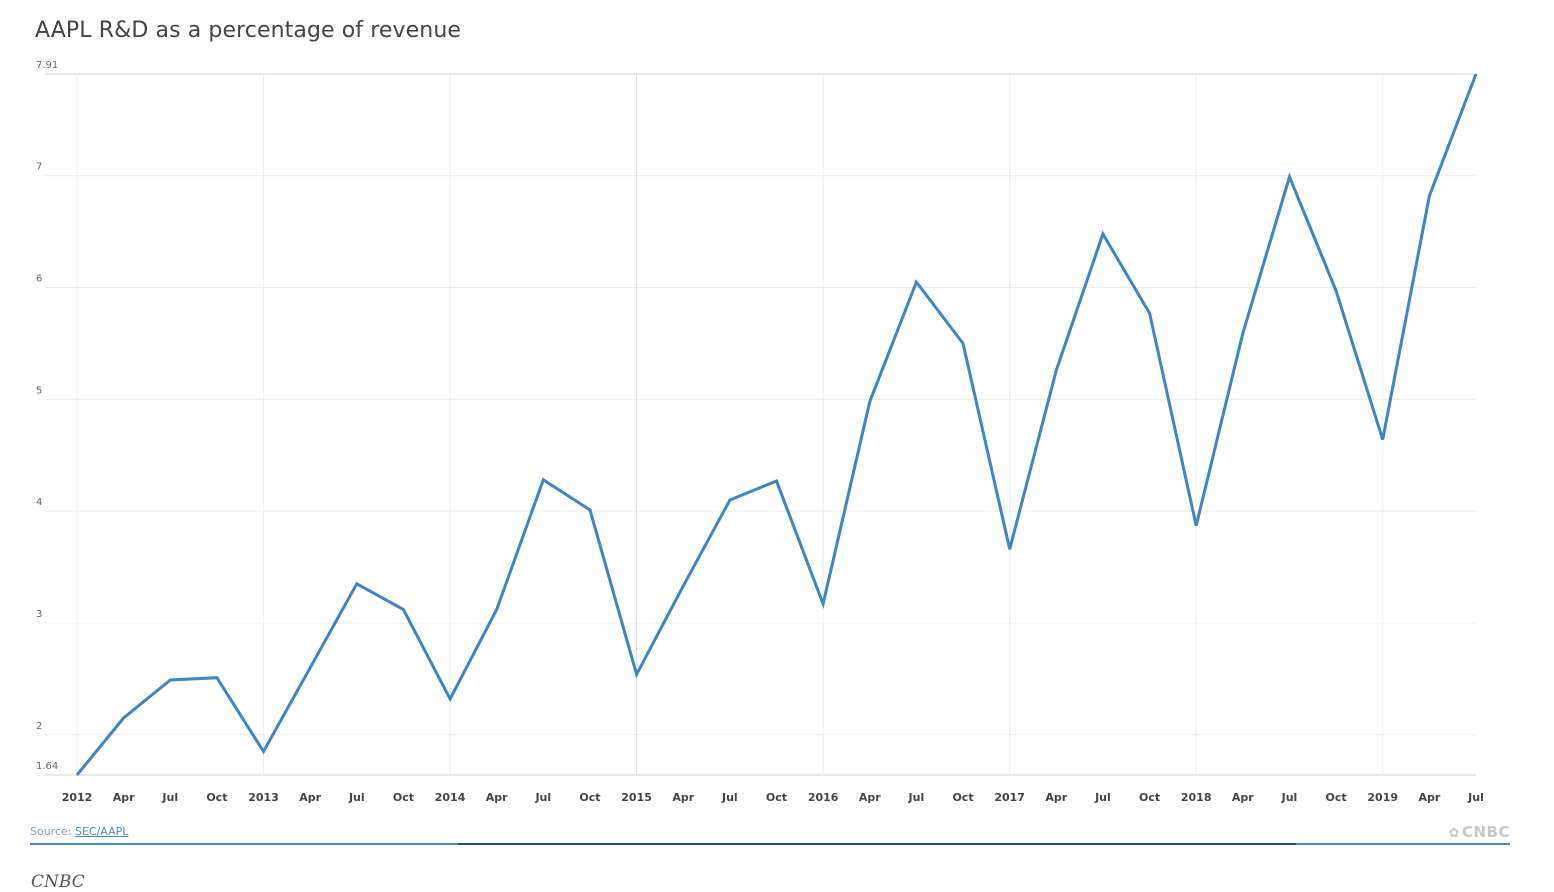  Describe the element at coordinates (77, 797) in the screenshot. I see `x-tick-label: 2012` at that location.